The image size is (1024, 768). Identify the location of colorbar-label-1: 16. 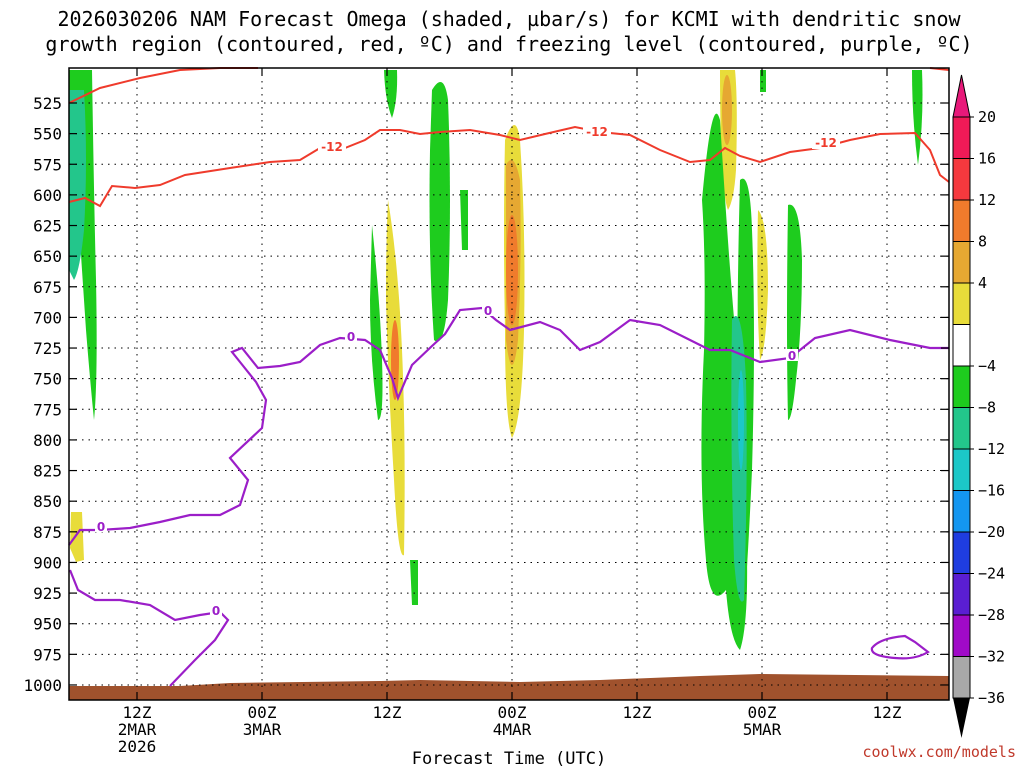
(987, 159).